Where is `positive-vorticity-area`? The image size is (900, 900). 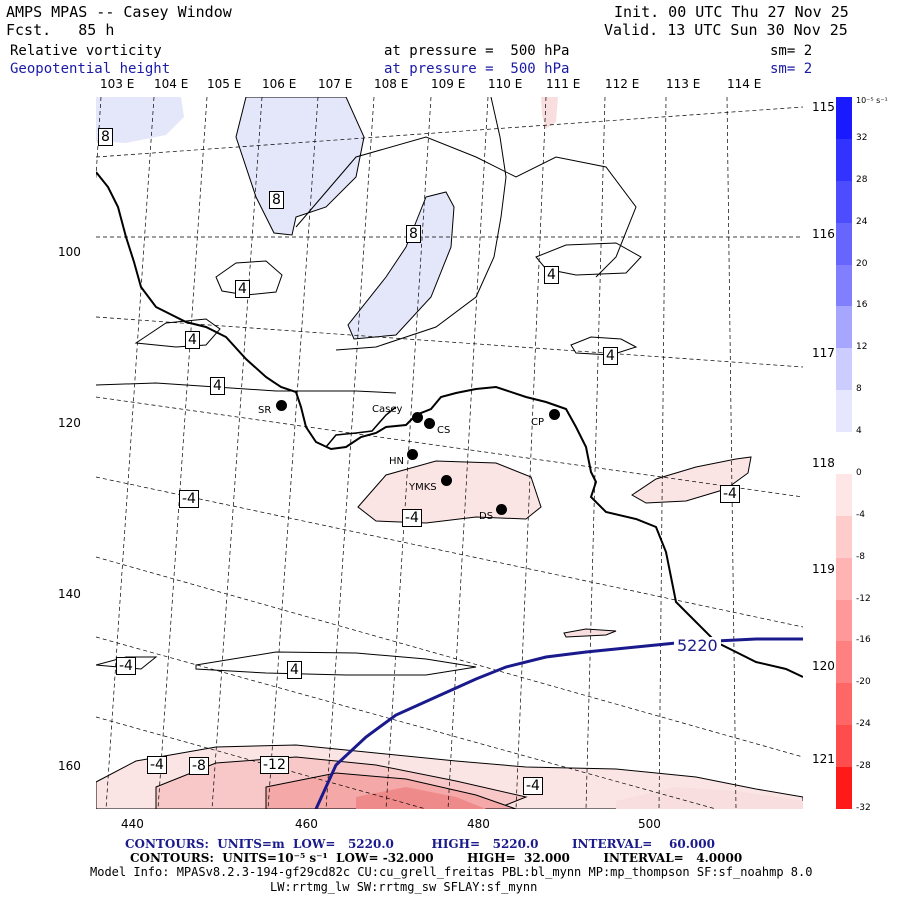
positive-vorticity-area is located at coordinates (300, 166).